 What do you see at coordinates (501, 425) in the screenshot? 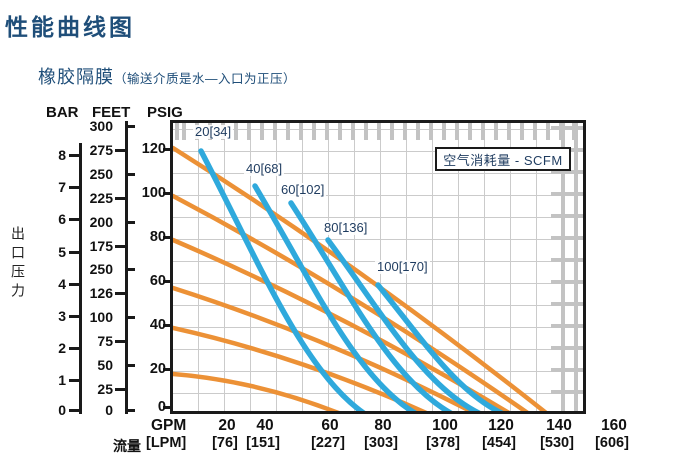
I see `gpm-tick-label: 120` at bounding box center [501, 425].